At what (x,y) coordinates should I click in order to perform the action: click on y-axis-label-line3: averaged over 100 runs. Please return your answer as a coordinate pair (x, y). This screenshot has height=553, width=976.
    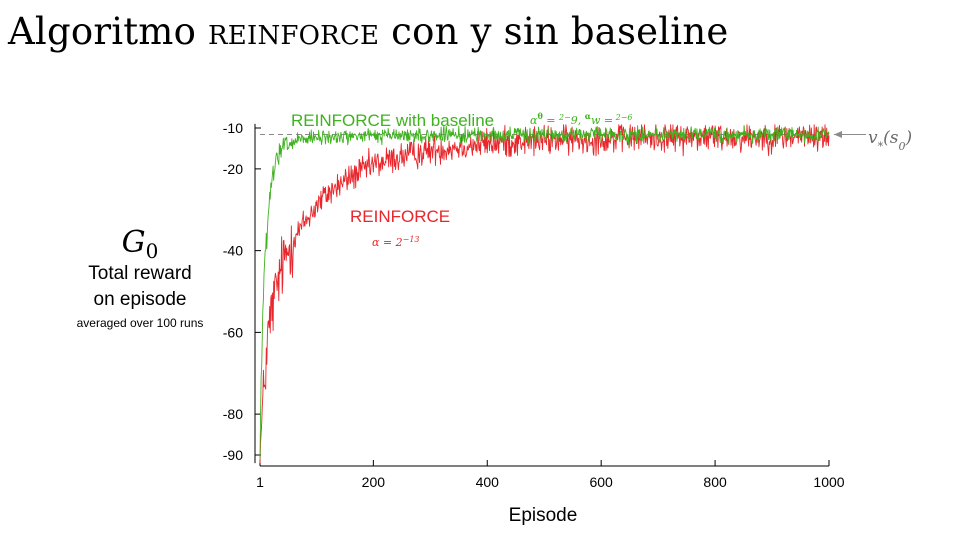
    Looking at the image, I should click on (140, 323).